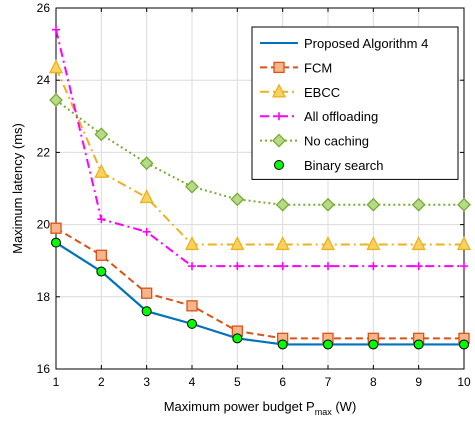  What do you see at coordinates (44, 8) in the screenshot?
I see `y-tick-label: 26` at bounding box center [44, 8].